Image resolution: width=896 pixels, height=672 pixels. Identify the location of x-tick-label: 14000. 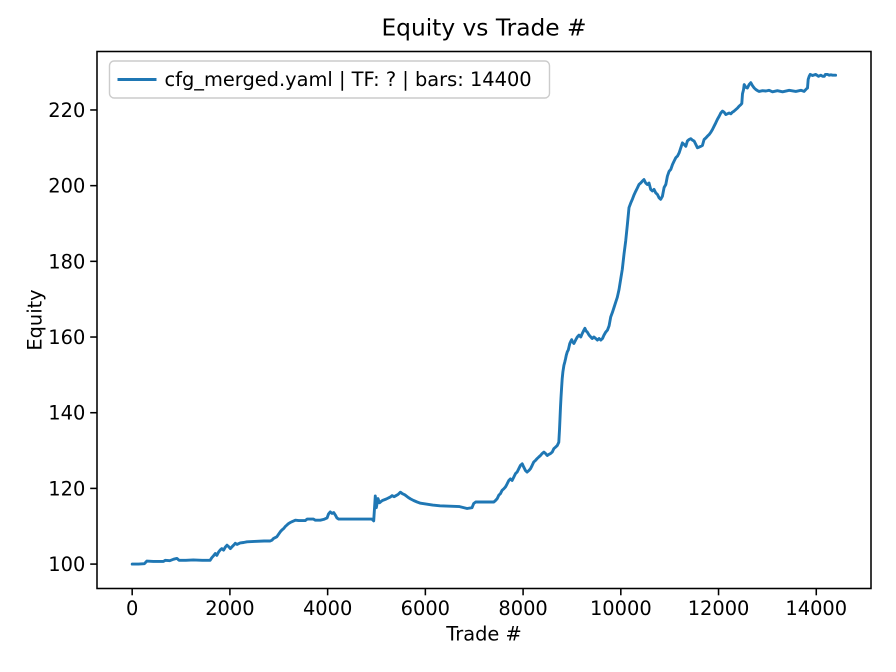
(816, 608).